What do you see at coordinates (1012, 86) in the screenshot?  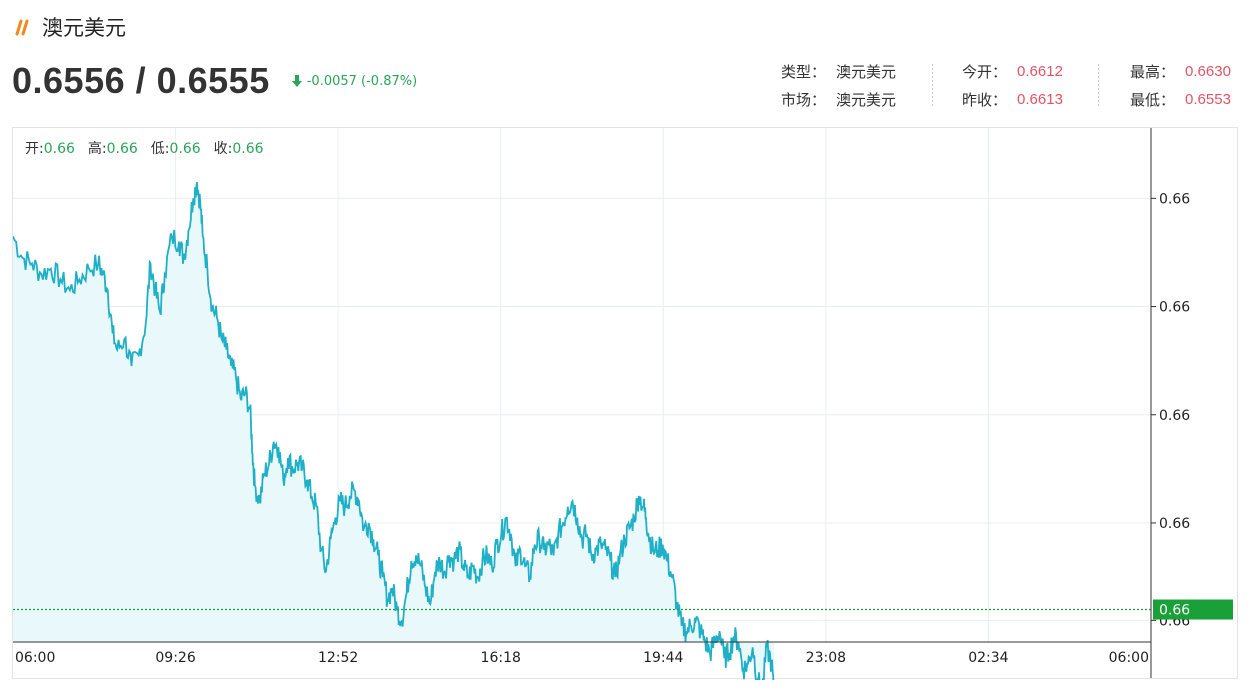 I see `info-open-prevclose: 今开： 0.6612 昨收： 0.6613` at bounding box center [1012, 86].